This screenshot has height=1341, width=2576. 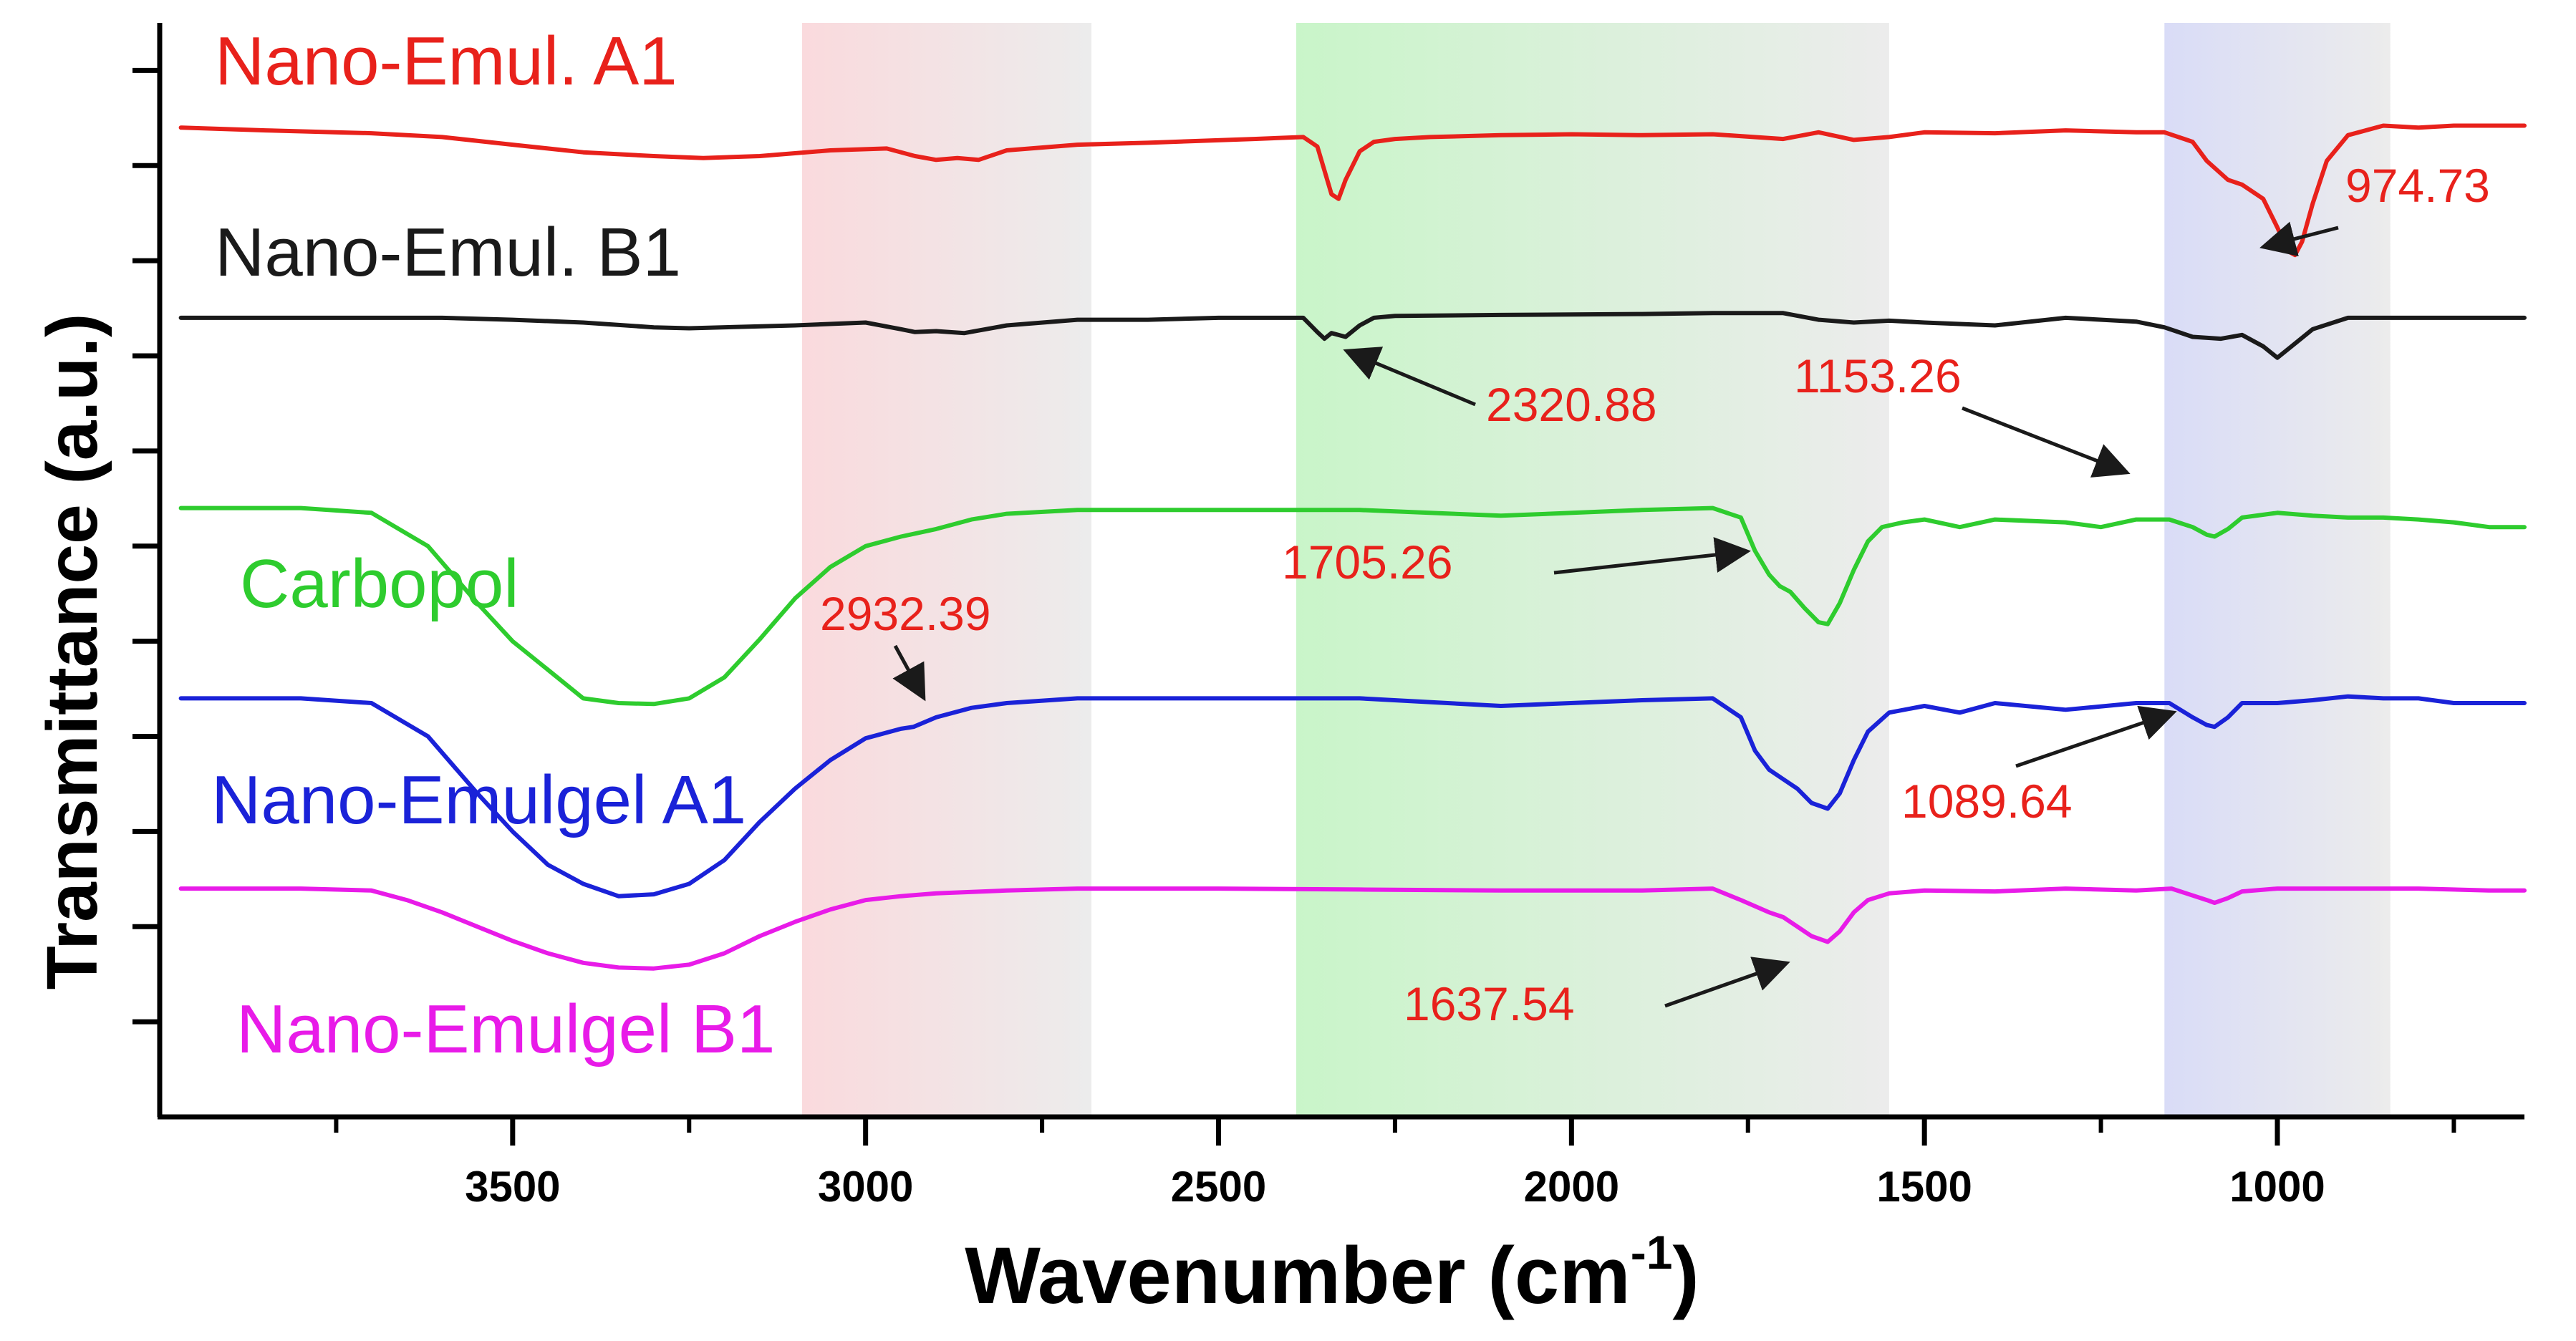 What do you see at coordinates (479, 800) in the screenshot?
I see `series-label-4: Nano-Emulgel A1` at bounding box center [479, 800].